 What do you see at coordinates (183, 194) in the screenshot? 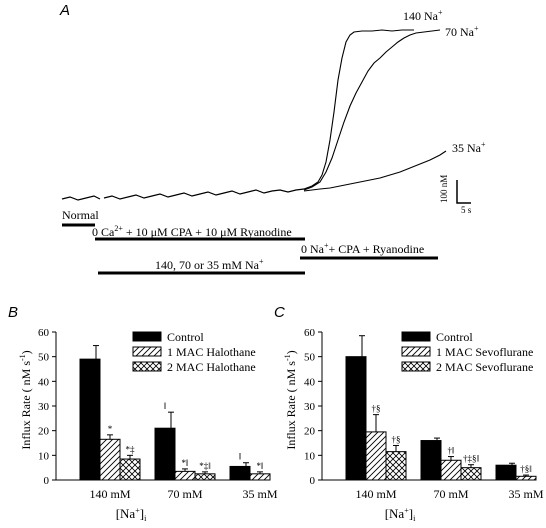
I see `trace-baseline` at bounding box center [183, 194].